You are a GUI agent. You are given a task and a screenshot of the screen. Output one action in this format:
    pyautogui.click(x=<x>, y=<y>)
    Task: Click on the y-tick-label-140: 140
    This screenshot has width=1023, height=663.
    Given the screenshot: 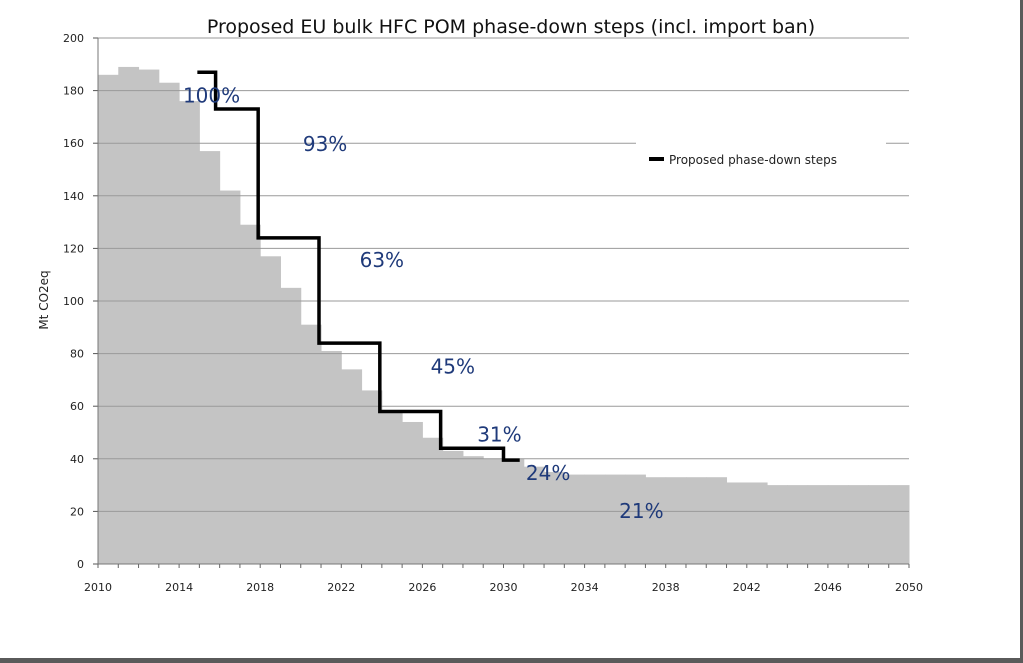 What is the action you would take?
    pyautogui.click(x=73, y=196)
    